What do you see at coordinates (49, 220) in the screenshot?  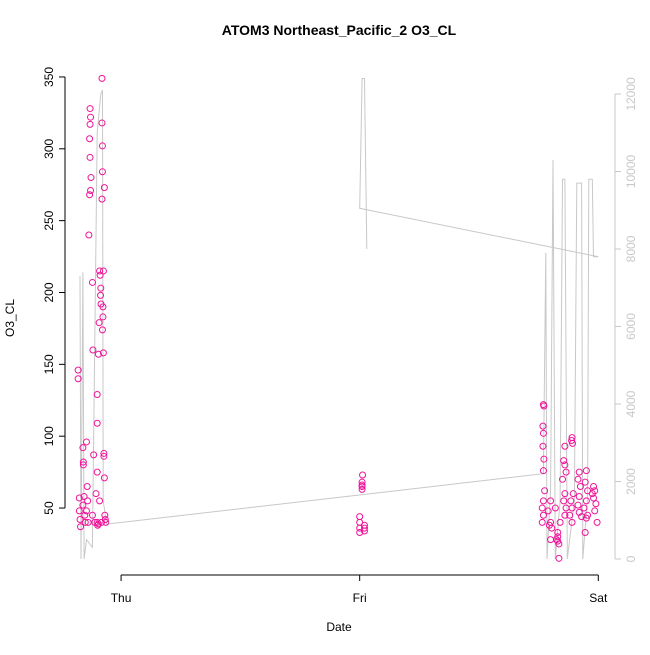 I see `y-tick-label: 250` at bounding box center [49, 220].